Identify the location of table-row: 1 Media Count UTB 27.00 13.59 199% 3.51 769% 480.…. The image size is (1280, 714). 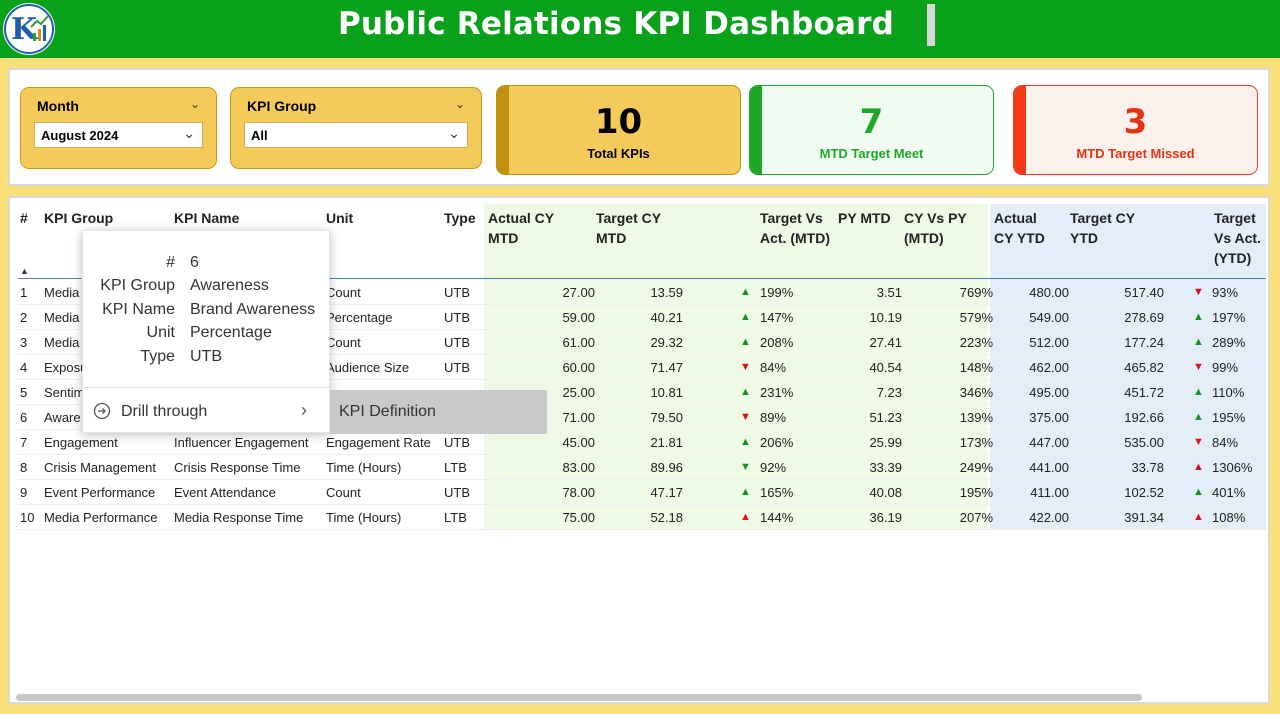
(642, 292).